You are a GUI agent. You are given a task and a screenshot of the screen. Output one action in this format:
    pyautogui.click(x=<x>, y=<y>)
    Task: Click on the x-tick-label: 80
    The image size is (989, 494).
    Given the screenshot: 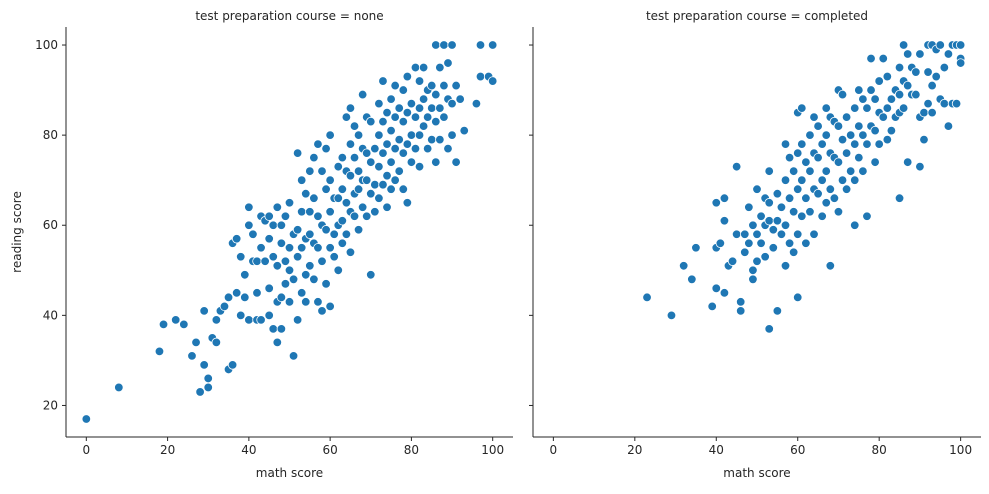 What is the action you would take?
    pyautogui.click(x=411, y=450)
    